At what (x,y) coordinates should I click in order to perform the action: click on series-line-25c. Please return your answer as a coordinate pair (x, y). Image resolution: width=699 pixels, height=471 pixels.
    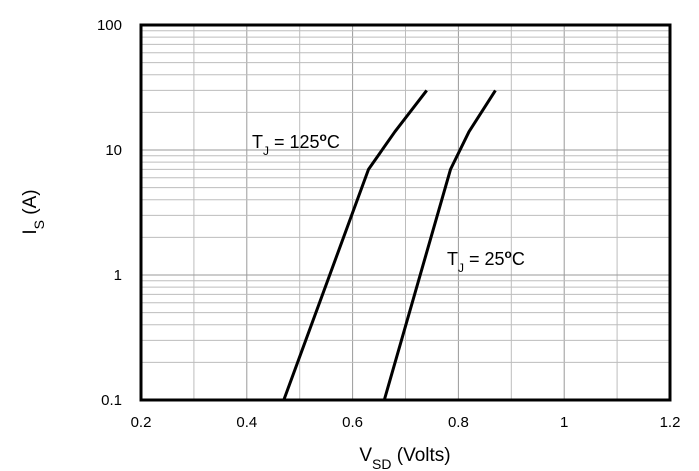
    Looking at the image, I should click on (439, 245).